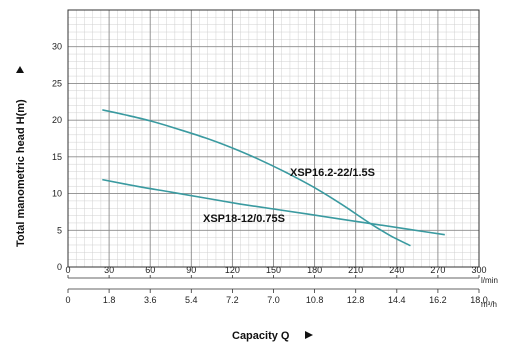 This screenshot has width=510, height=346. What do you see at coordinates (489, 280) in the screenshot?
I see `x-unit-label: l/min` at bounding box center [489, 280].